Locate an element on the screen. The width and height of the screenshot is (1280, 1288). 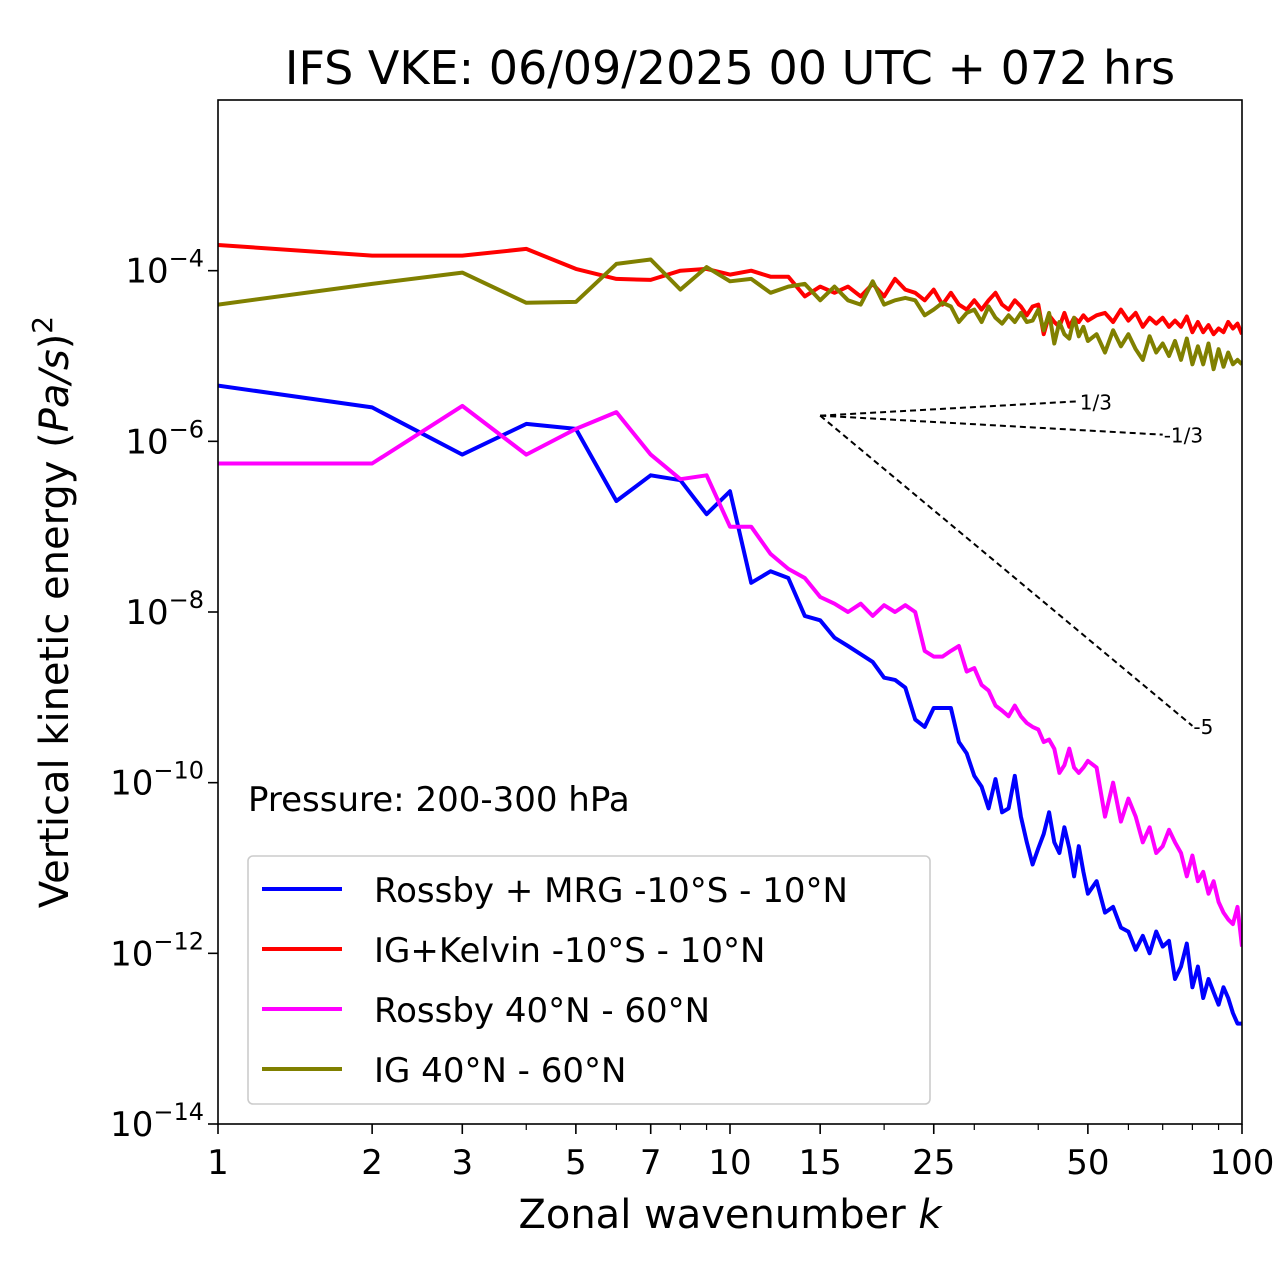
x-tick-label: 3 is located at coordinates (462, 1163).